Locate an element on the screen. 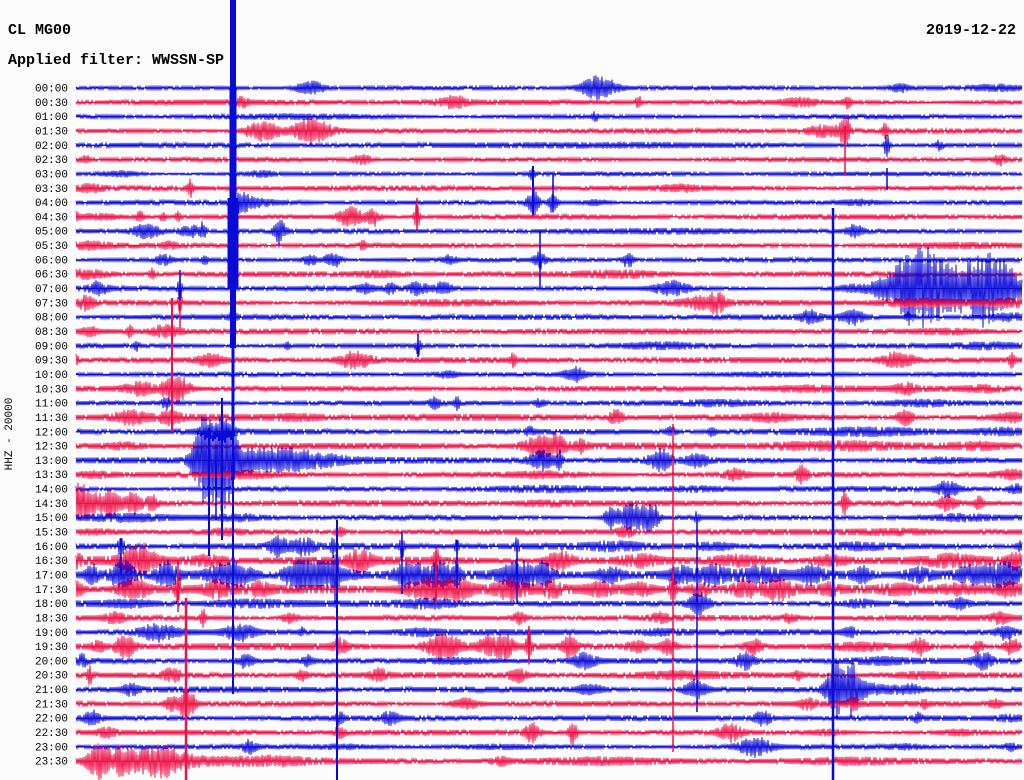 Image resolution: width=1024 pixels, height=780 pixels. time-label: 05:30 is located at coordinates (51, 247).